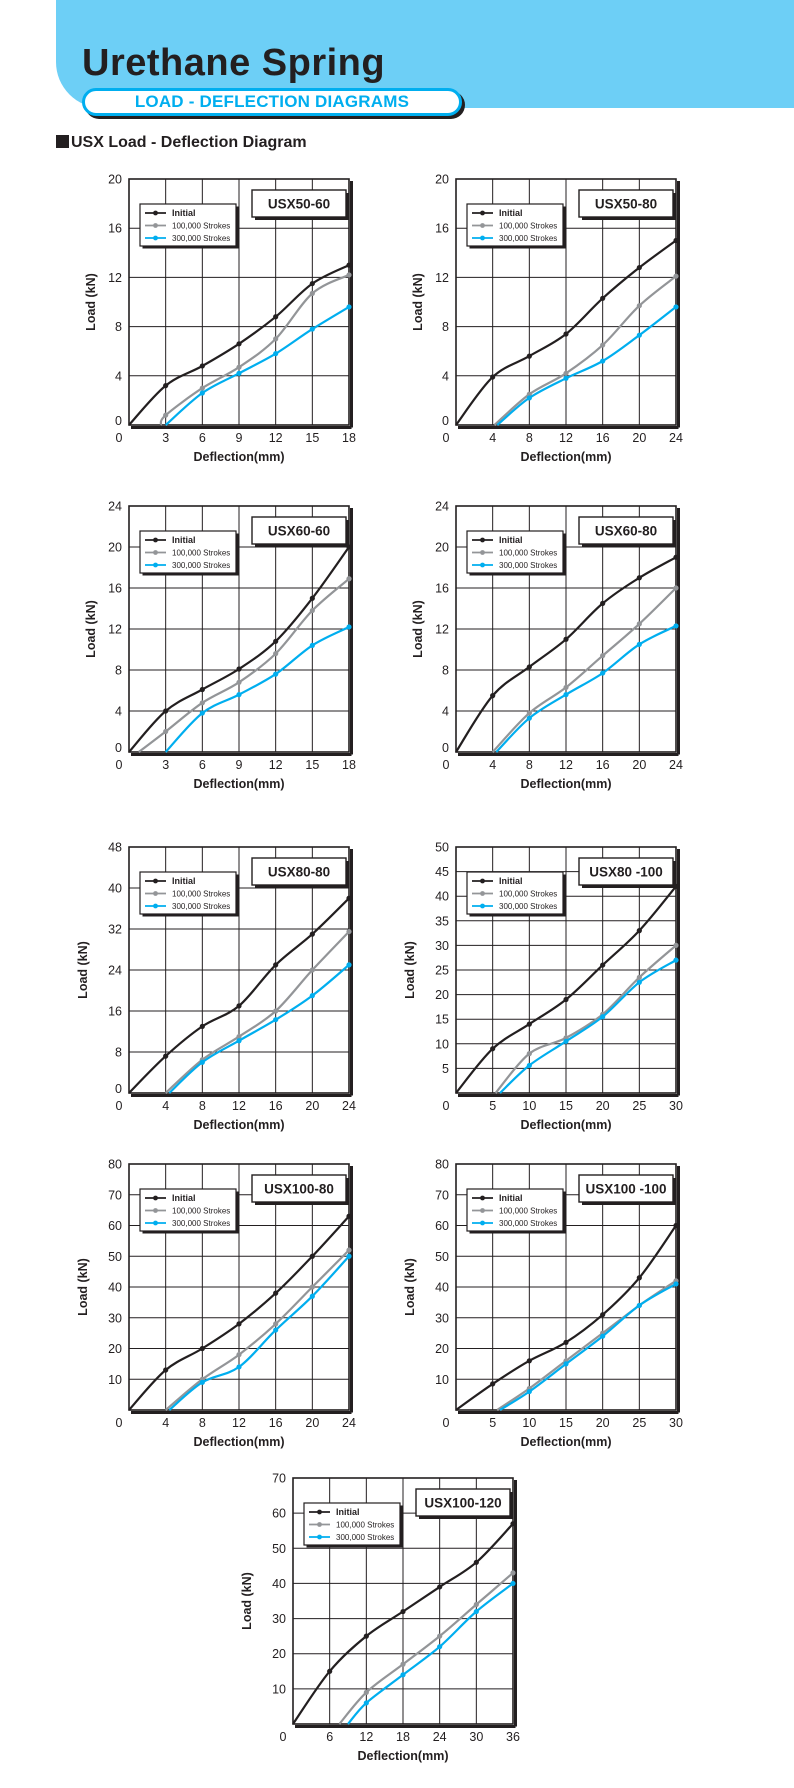  Describe the element at coordinates (118, 712) in the screenshot. I see `y-tick-label: 4` at that location.